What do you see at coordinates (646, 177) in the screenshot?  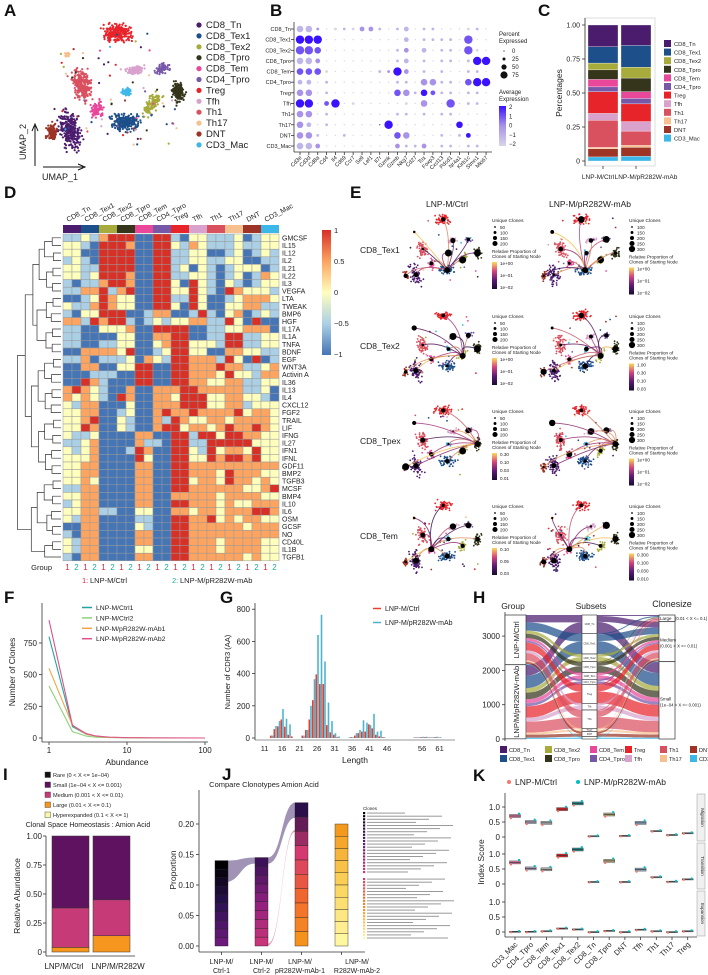 I see `x-tick-label: LNP-M/pR282W-mAb` at bounding box center [646, 177].